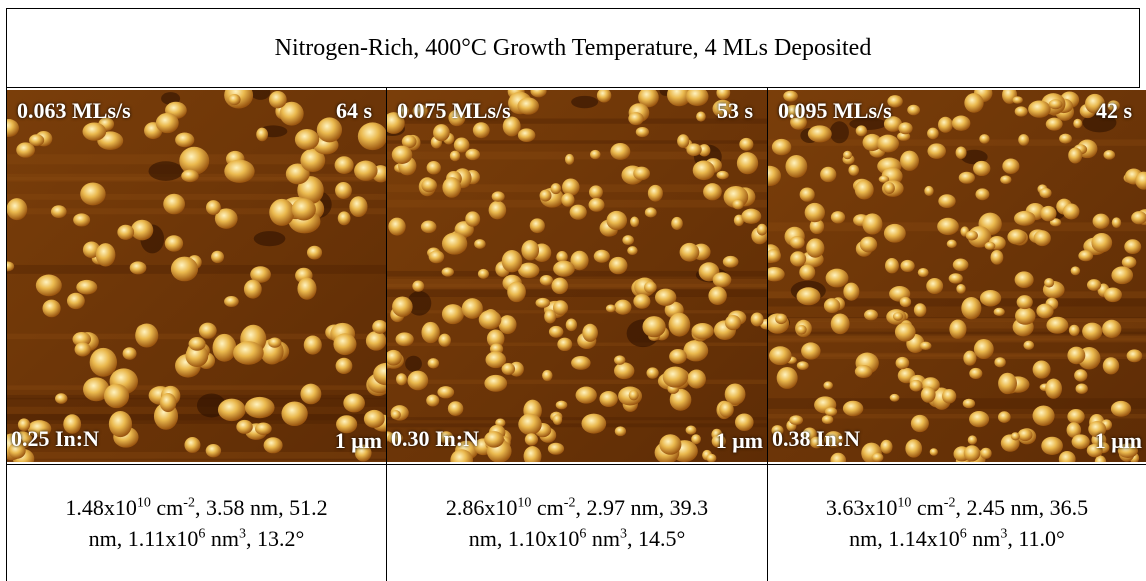 This screenshot has height=581, width=1146. I want to click on ratio-label: 0.30 In:N, so click(435, 438).